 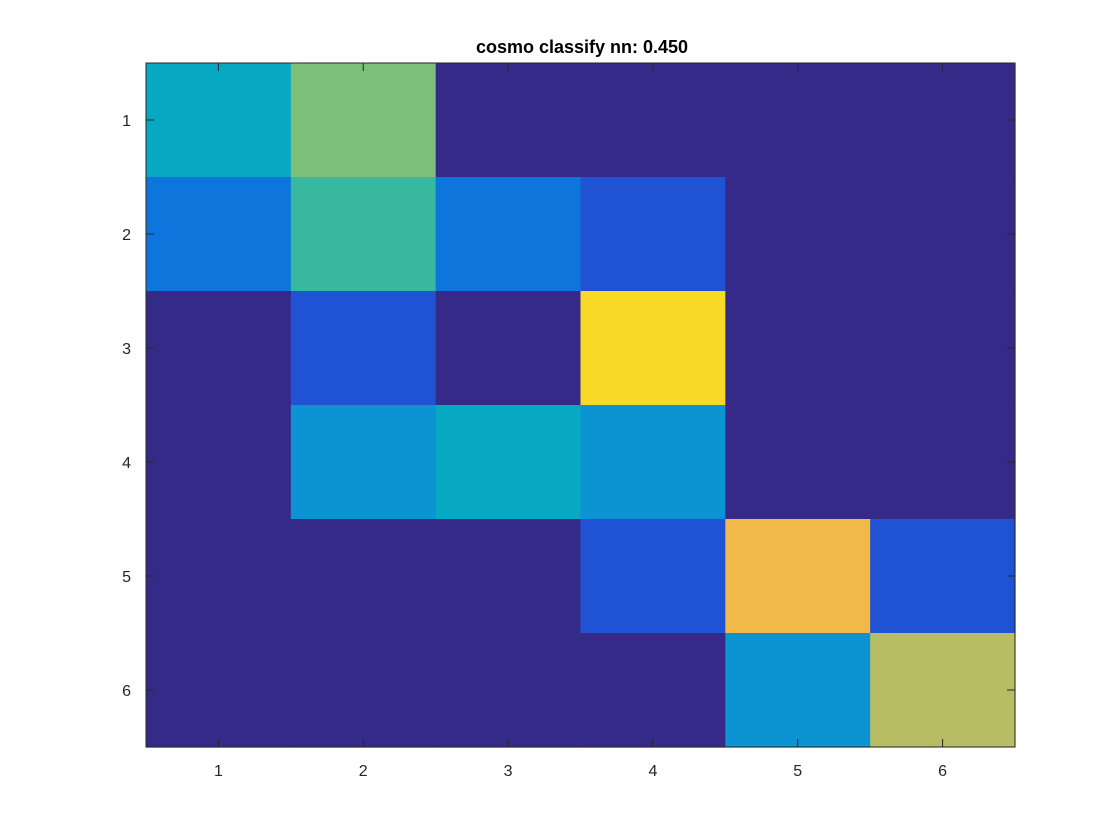 What do you see at coordinates (126, 349) in the screenshot?
I see `y-tick-label: 3` at bounding box center [126, 349].